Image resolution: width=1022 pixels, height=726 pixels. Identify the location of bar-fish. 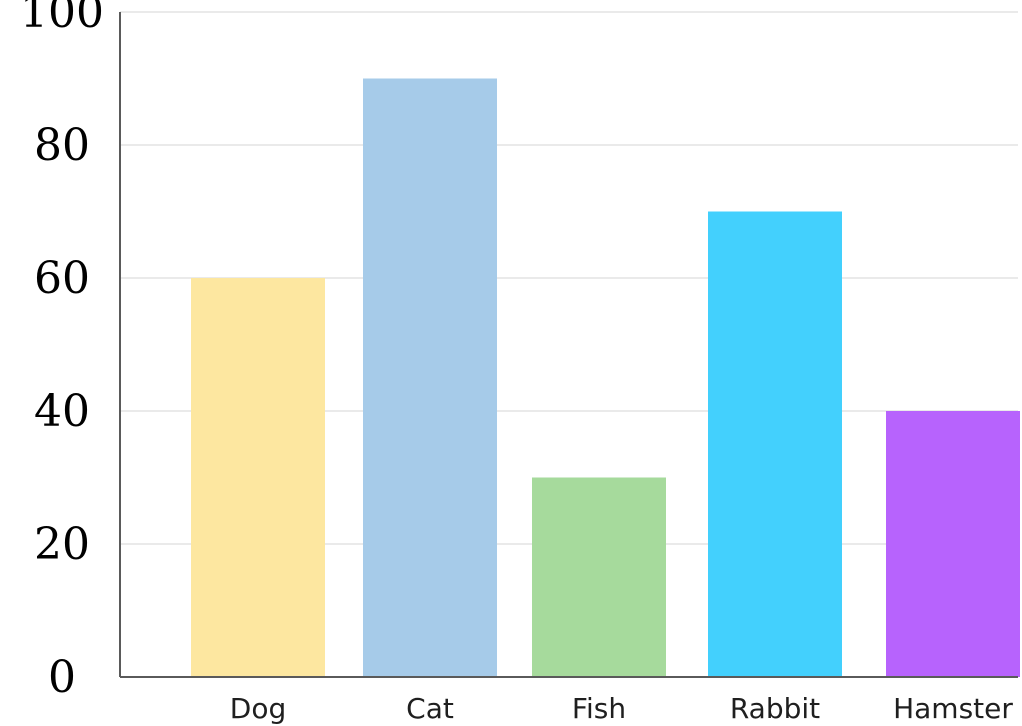
(599, 577).